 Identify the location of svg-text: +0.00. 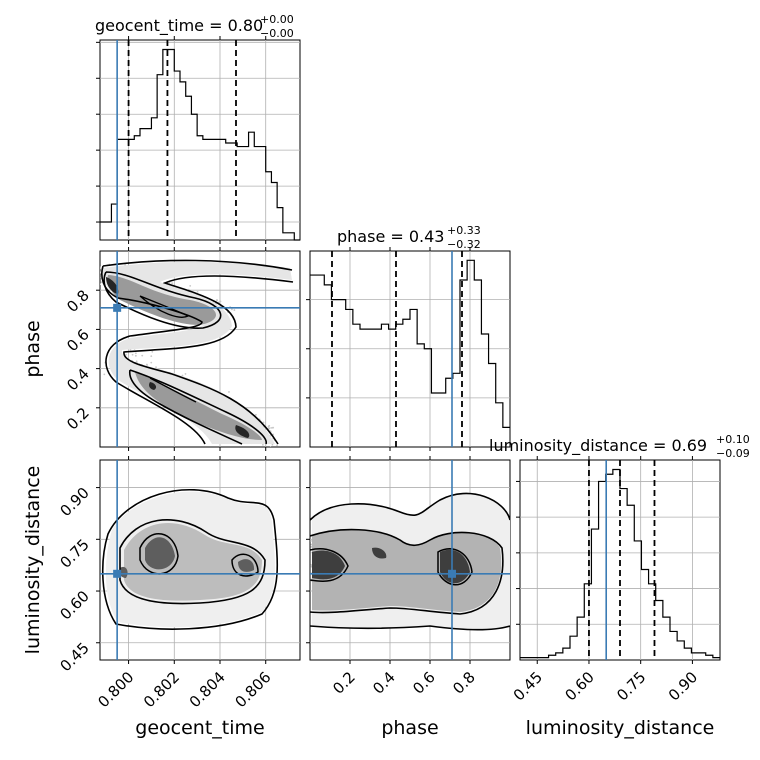
(277, 19).